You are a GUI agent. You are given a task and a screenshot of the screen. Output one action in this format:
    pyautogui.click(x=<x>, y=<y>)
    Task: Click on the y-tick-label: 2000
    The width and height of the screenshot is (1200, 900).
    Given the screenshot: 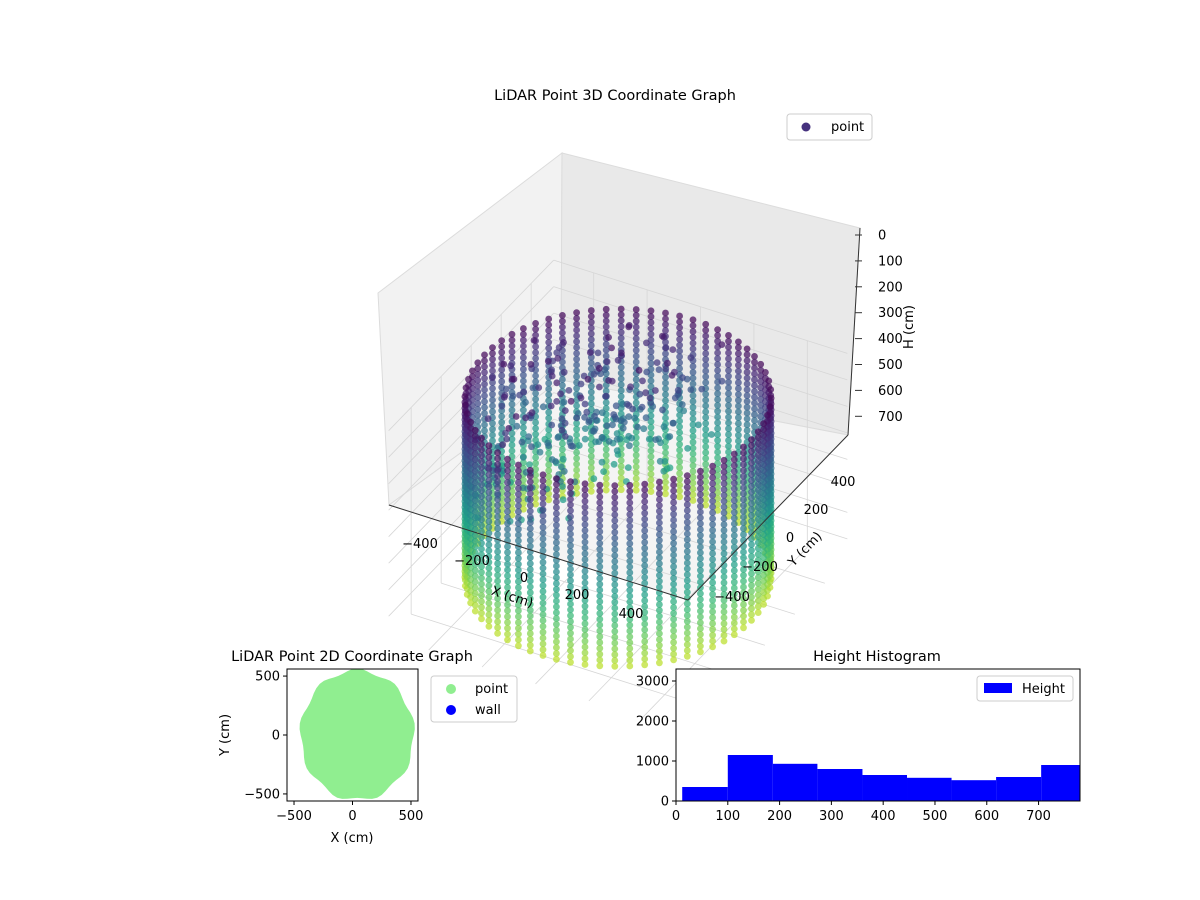 What is the action you would take?
    pyautogui.click(x=652, y=722)
    